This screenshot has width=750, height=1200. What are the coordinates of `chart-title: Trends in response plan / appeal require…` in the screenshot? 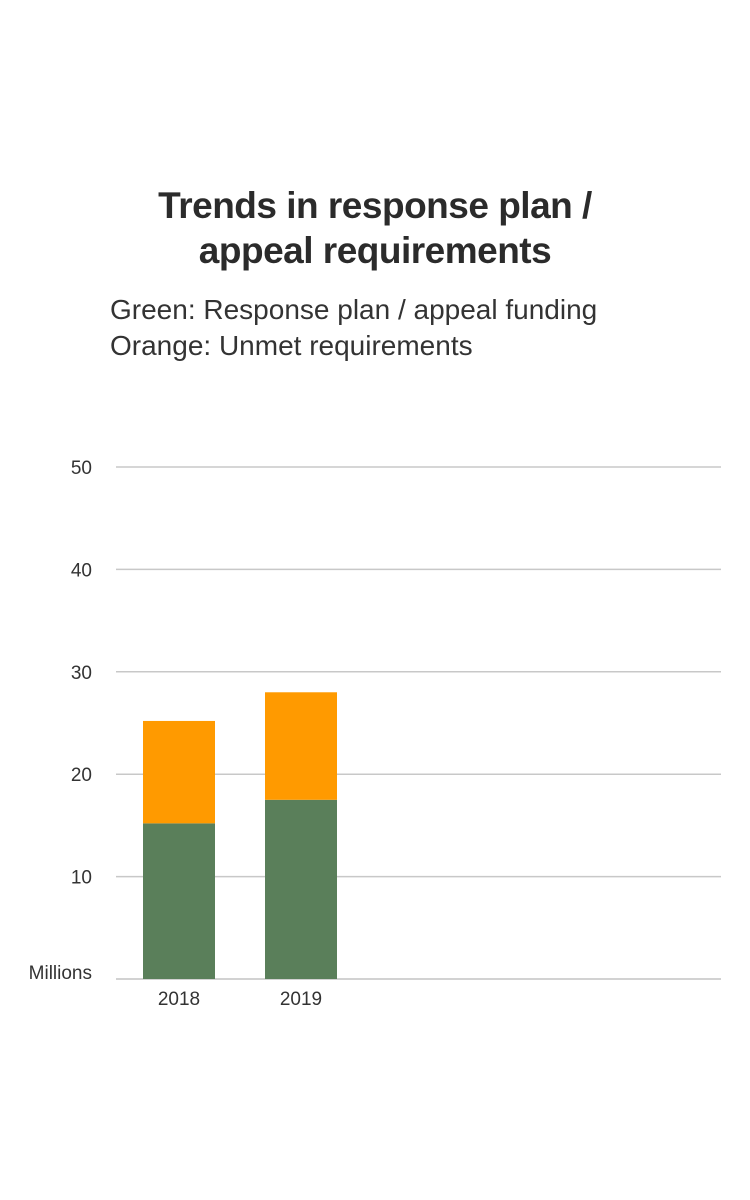 It's located at (375, 228).